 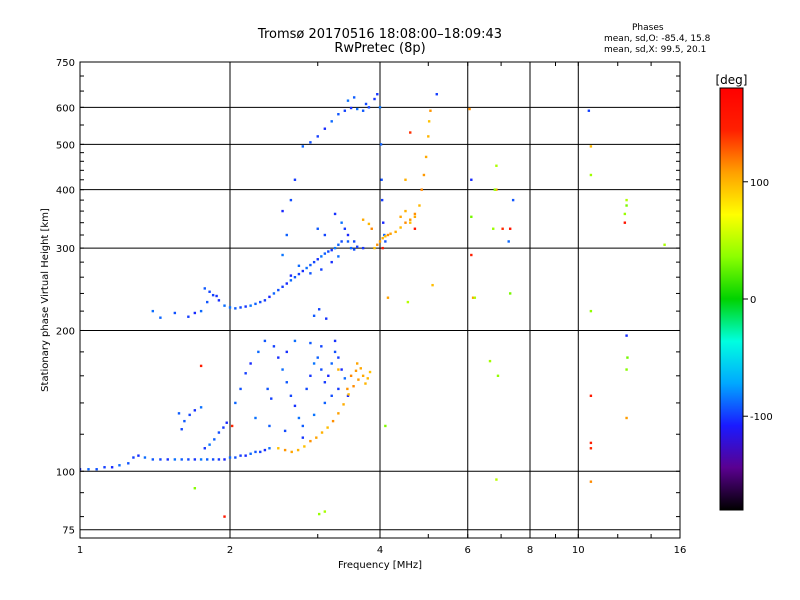 I want to click on x-tick-label: 4, so click(x=380, y=550).